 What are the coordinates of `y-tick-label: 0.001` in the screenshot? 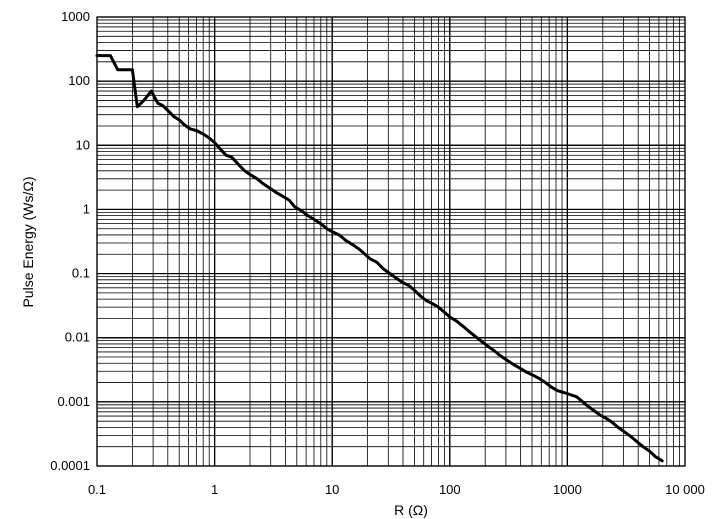 It's located at (73, 401).